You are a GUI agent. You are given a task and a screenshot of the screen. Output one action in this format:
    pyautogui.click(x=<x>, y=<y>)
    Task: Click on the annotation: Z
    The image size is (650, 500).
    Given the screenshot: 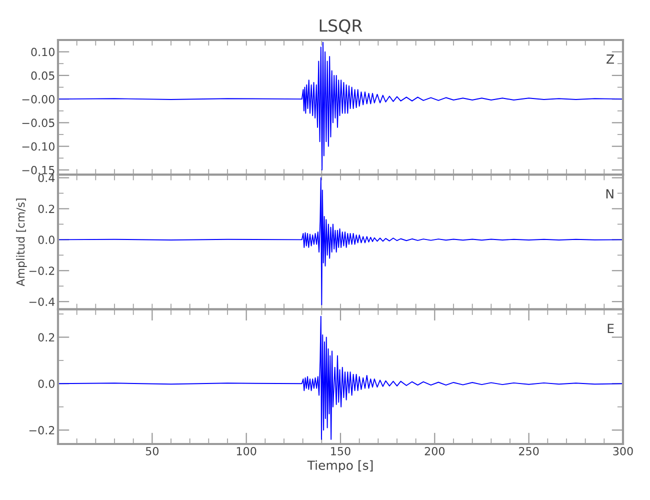 What is the action you would take?
    pyautogui.click(x=610, y=59)
    